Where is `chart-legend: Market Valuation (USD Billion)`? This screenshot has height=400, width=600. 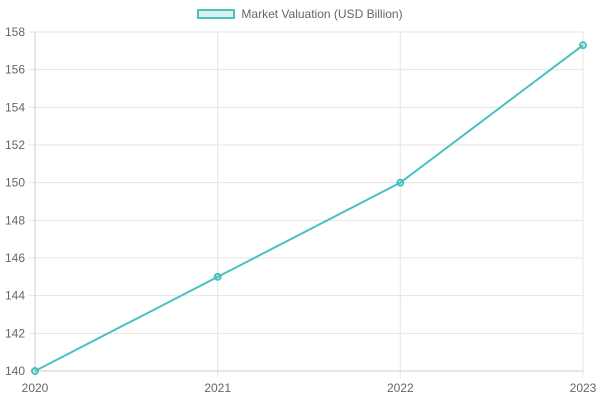
chart-legend: Market Valuation (USD Billion) is located at coordinates (300, 14).